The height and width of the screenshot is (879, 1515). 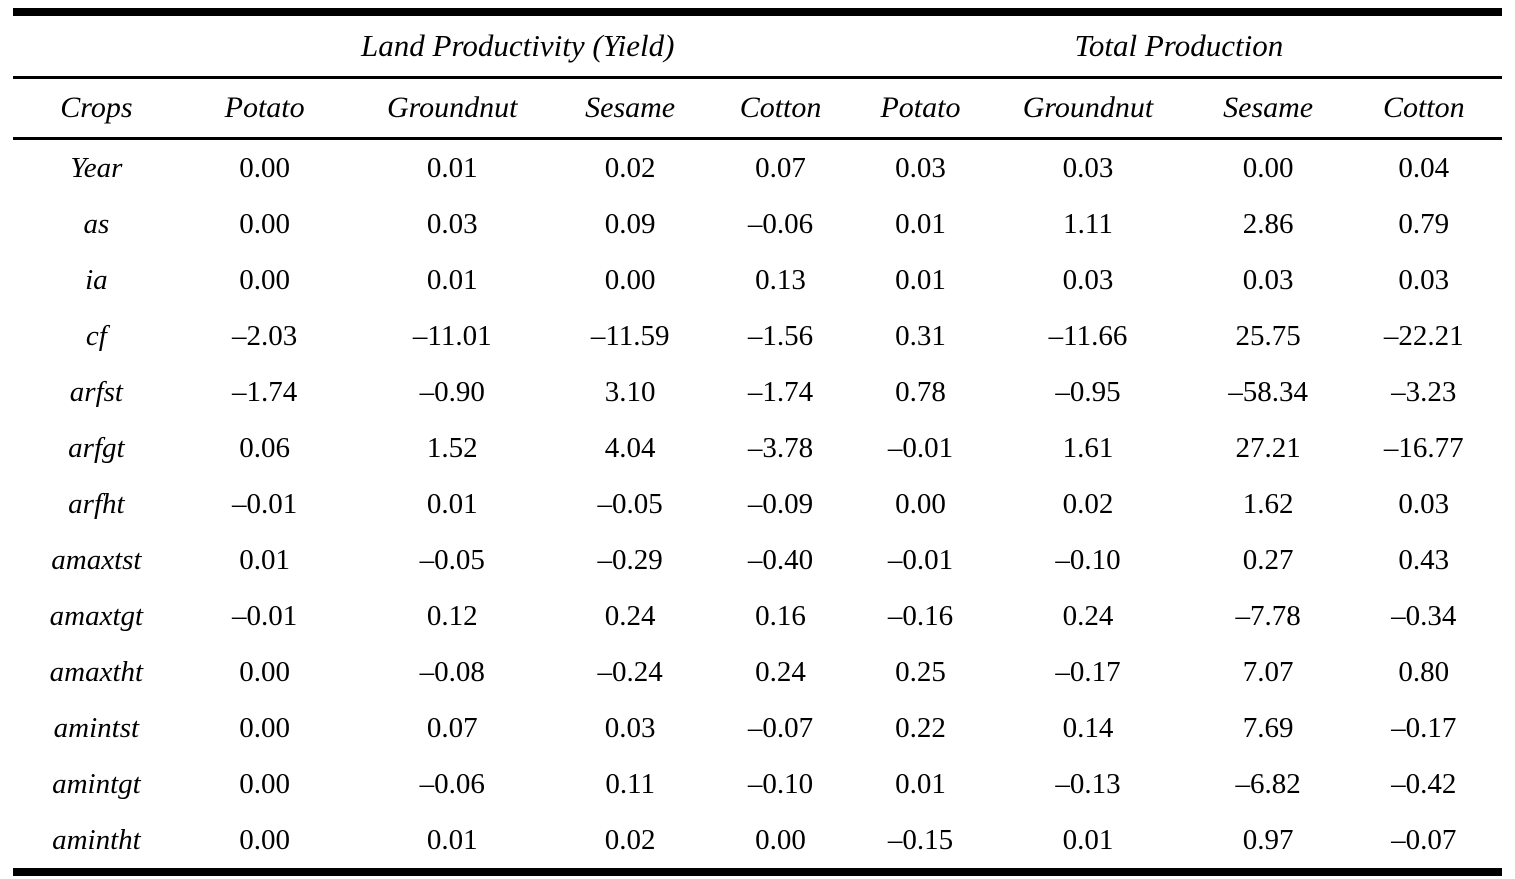 I want to click on data-cell: 0.78, so click(x=920, y=391).